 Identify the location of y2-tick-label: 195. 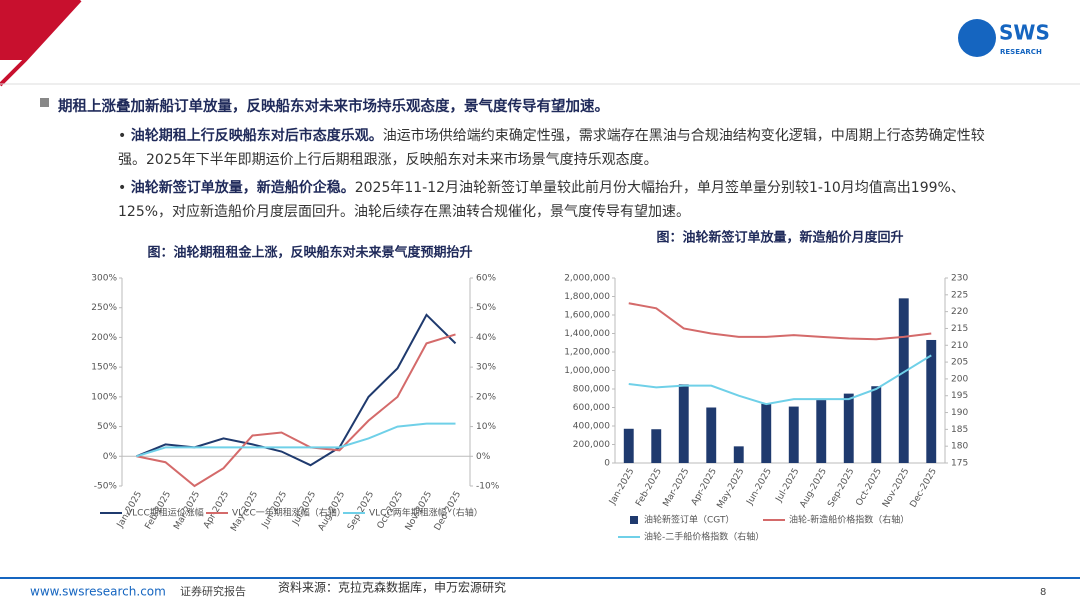
(959, 396).